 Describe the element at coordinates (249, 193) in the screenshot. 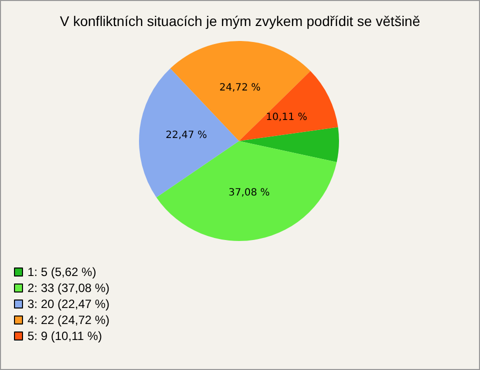

I see `data-label: 37,08 %` at that location.